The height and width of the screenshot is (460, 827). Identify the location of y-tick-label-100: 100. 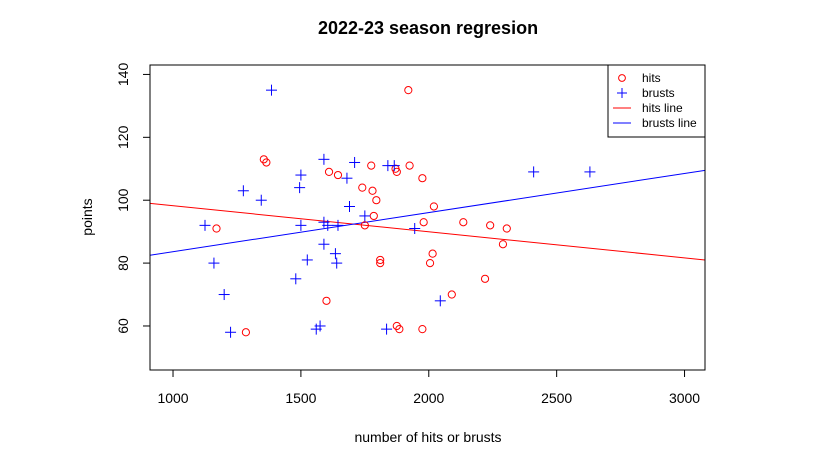
(123, 200).